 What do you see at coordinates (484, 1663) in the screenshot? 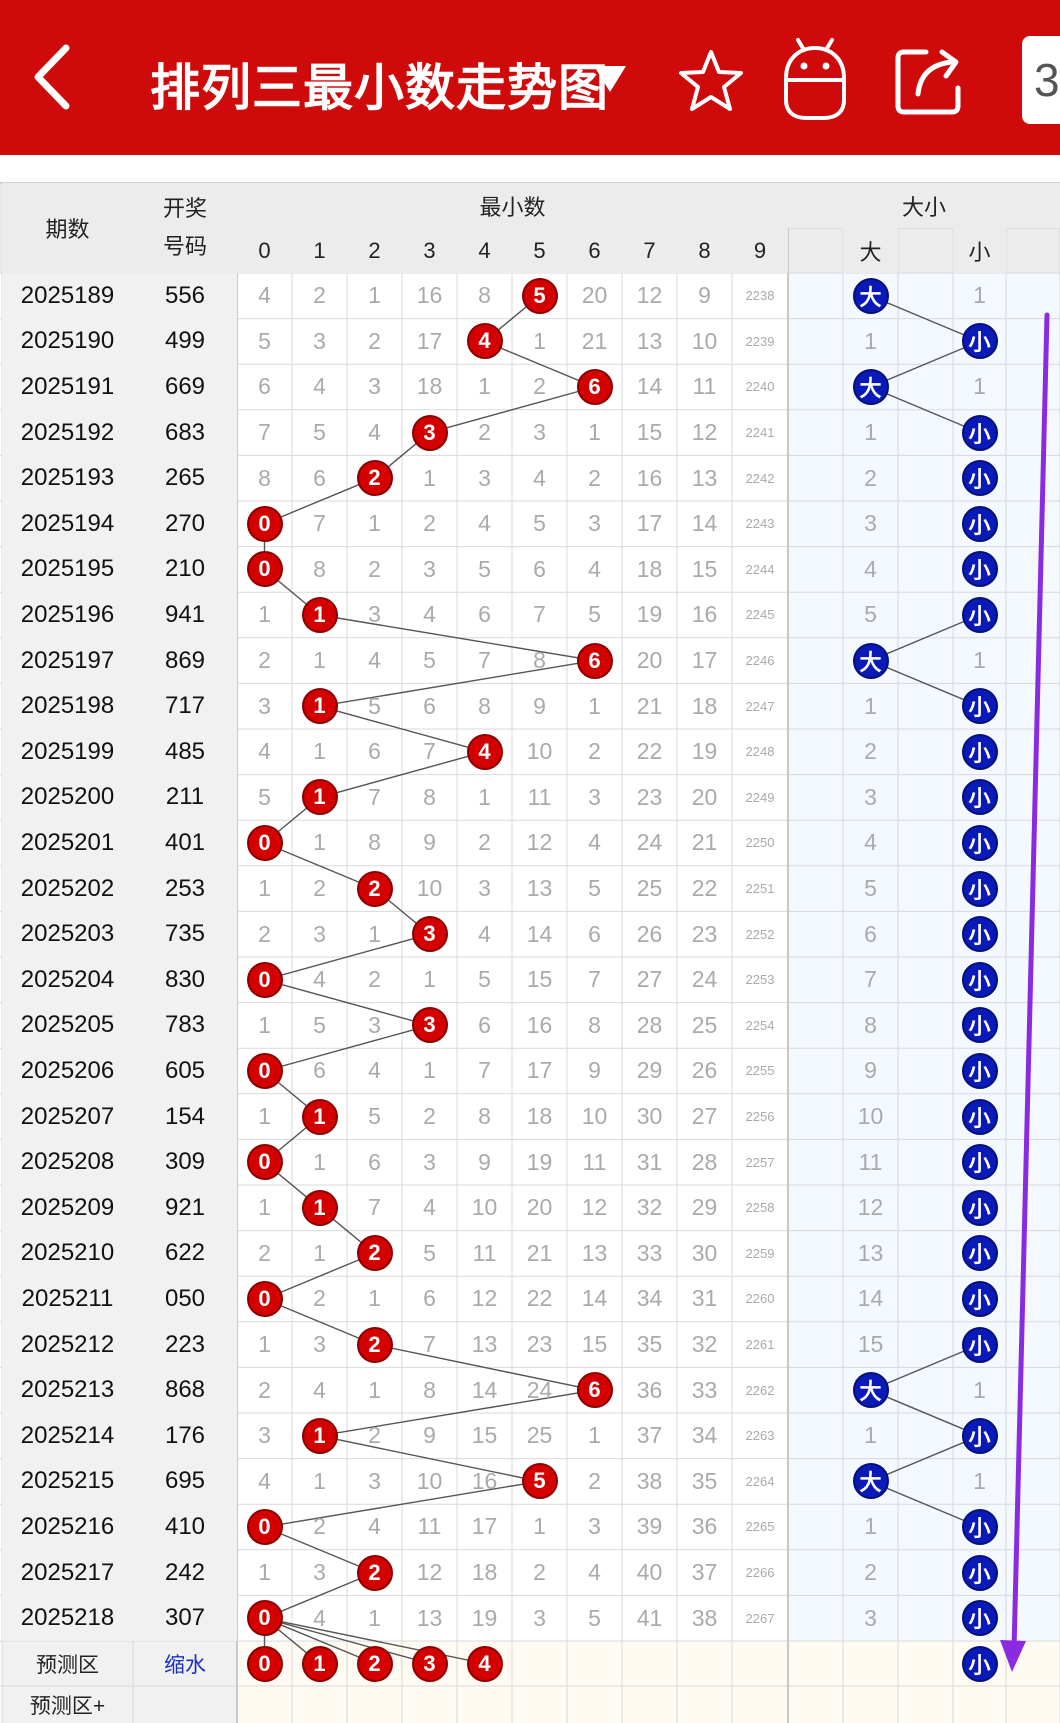
I see `predict-ball: 4` at bounding box center [484, 1663].